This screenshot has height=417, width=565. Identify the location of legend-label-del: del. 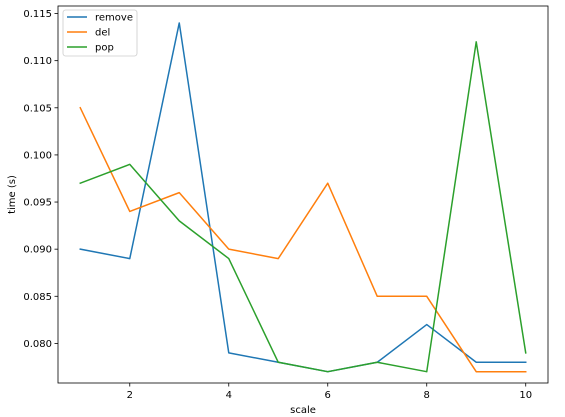
(102, 33).